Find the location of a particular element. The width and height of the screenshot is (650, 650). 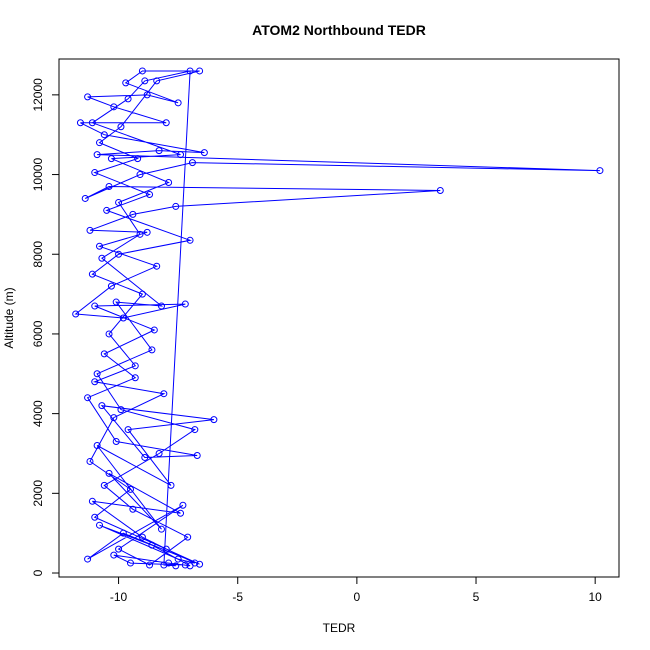

x-tick-label: 0 is located at coordinates (357, 597).